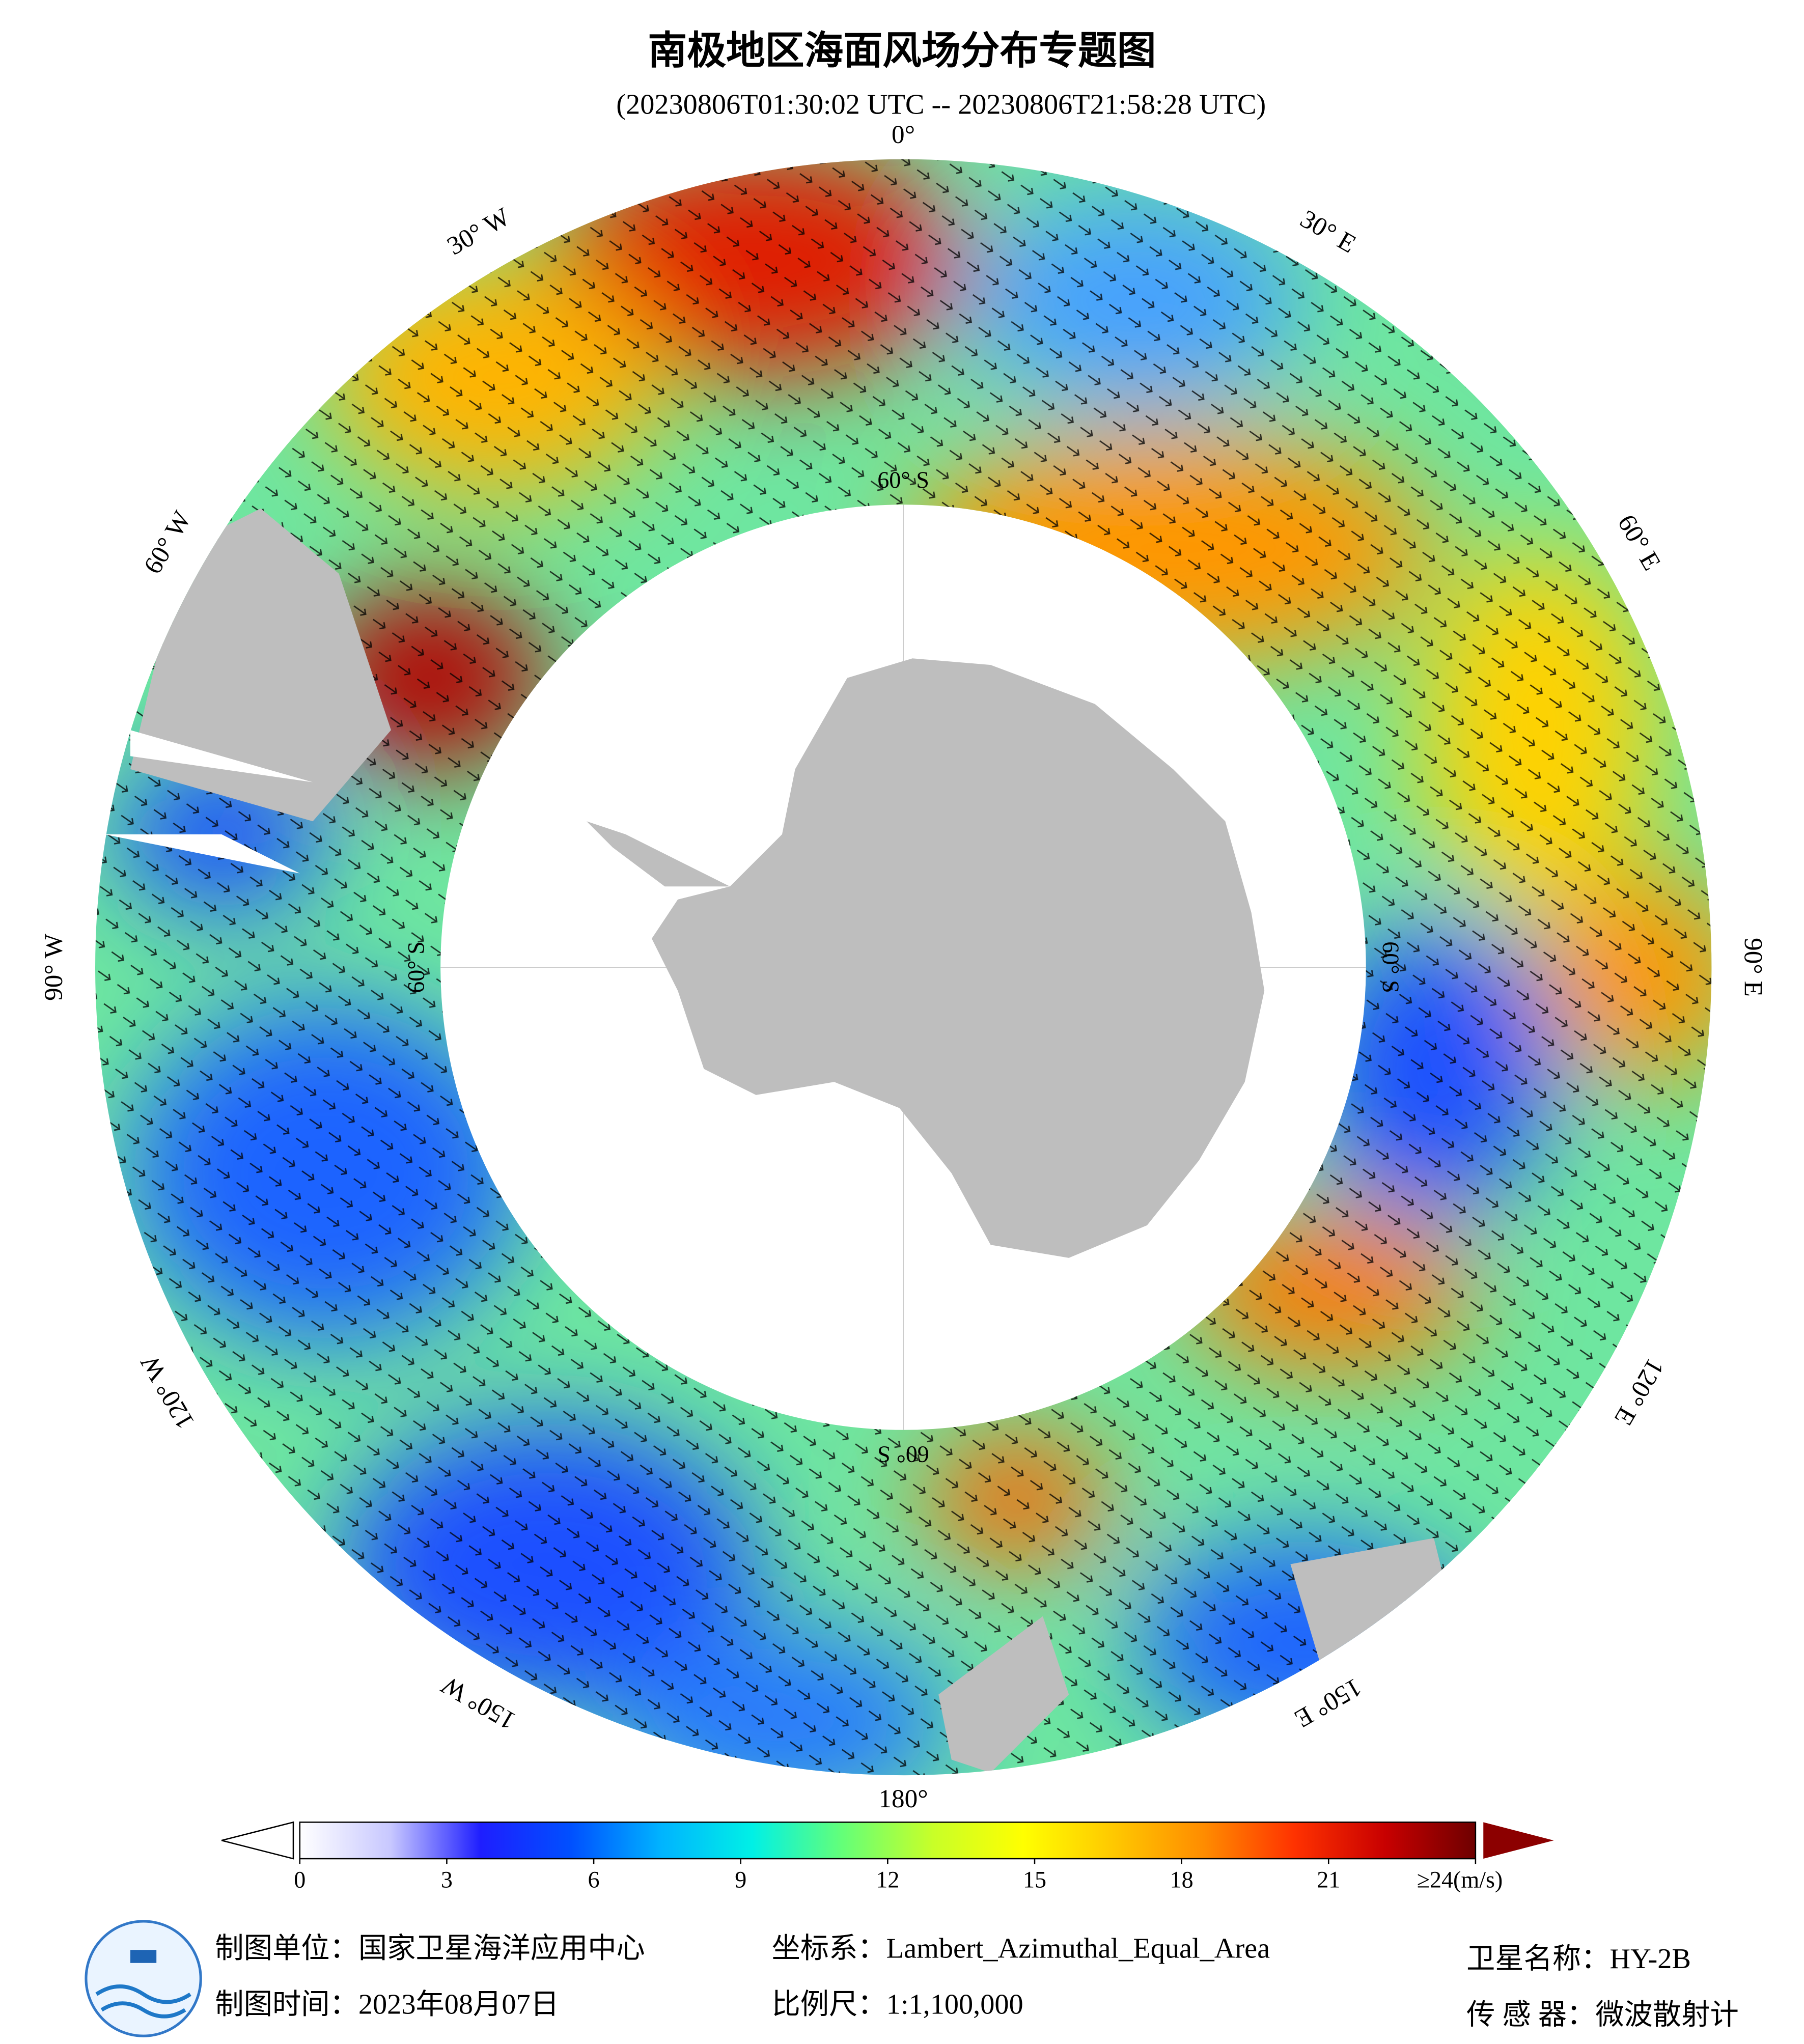 The width and height of the screenshot is (1804, 2044). Describe the element at coordinates (902, 51) in the screenshot. I see `title: 南极地区海面风场分布专题图` at that location.